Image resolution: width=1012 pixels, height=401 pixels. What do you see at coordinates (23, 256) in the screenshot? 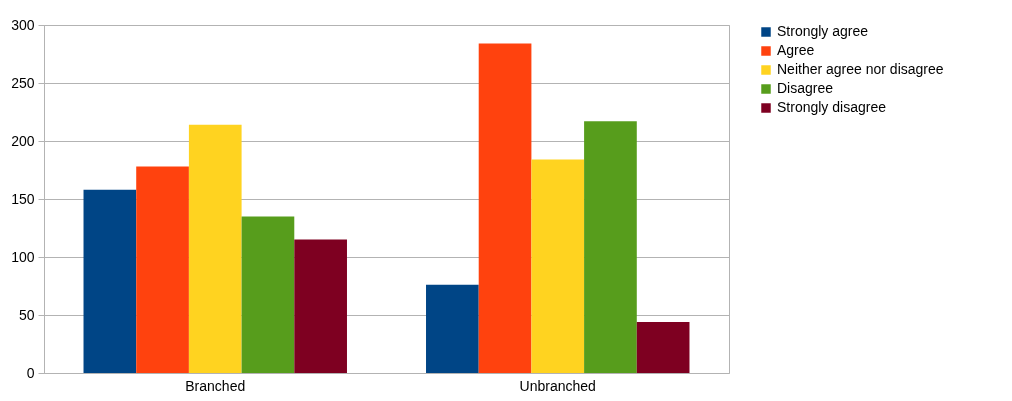
I see `y-tick-label: 100` at bounding box center [23, 256].